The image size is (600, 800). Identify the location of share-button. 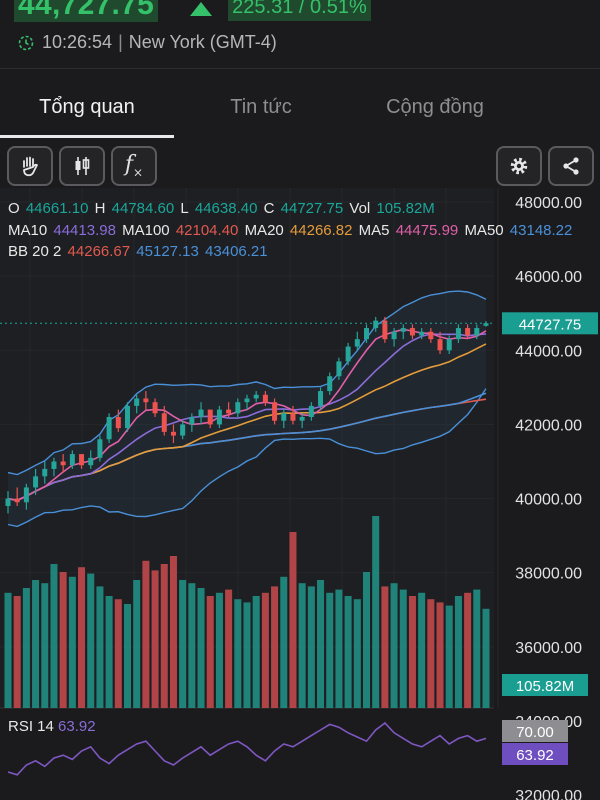
(571, 166).